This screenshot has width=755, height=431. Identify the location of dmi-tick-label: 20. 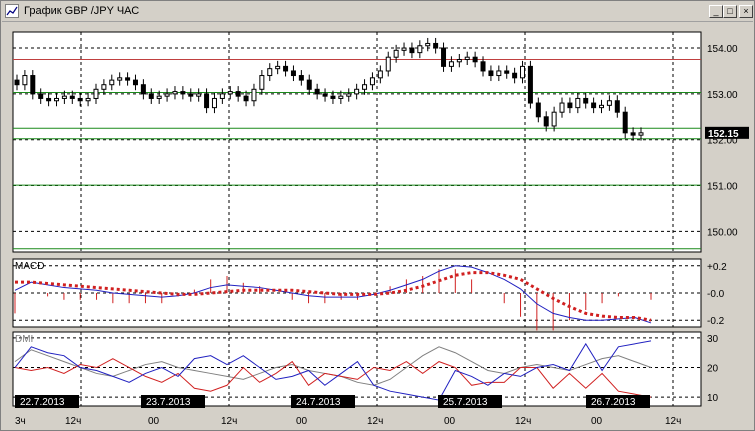
(713, 369).